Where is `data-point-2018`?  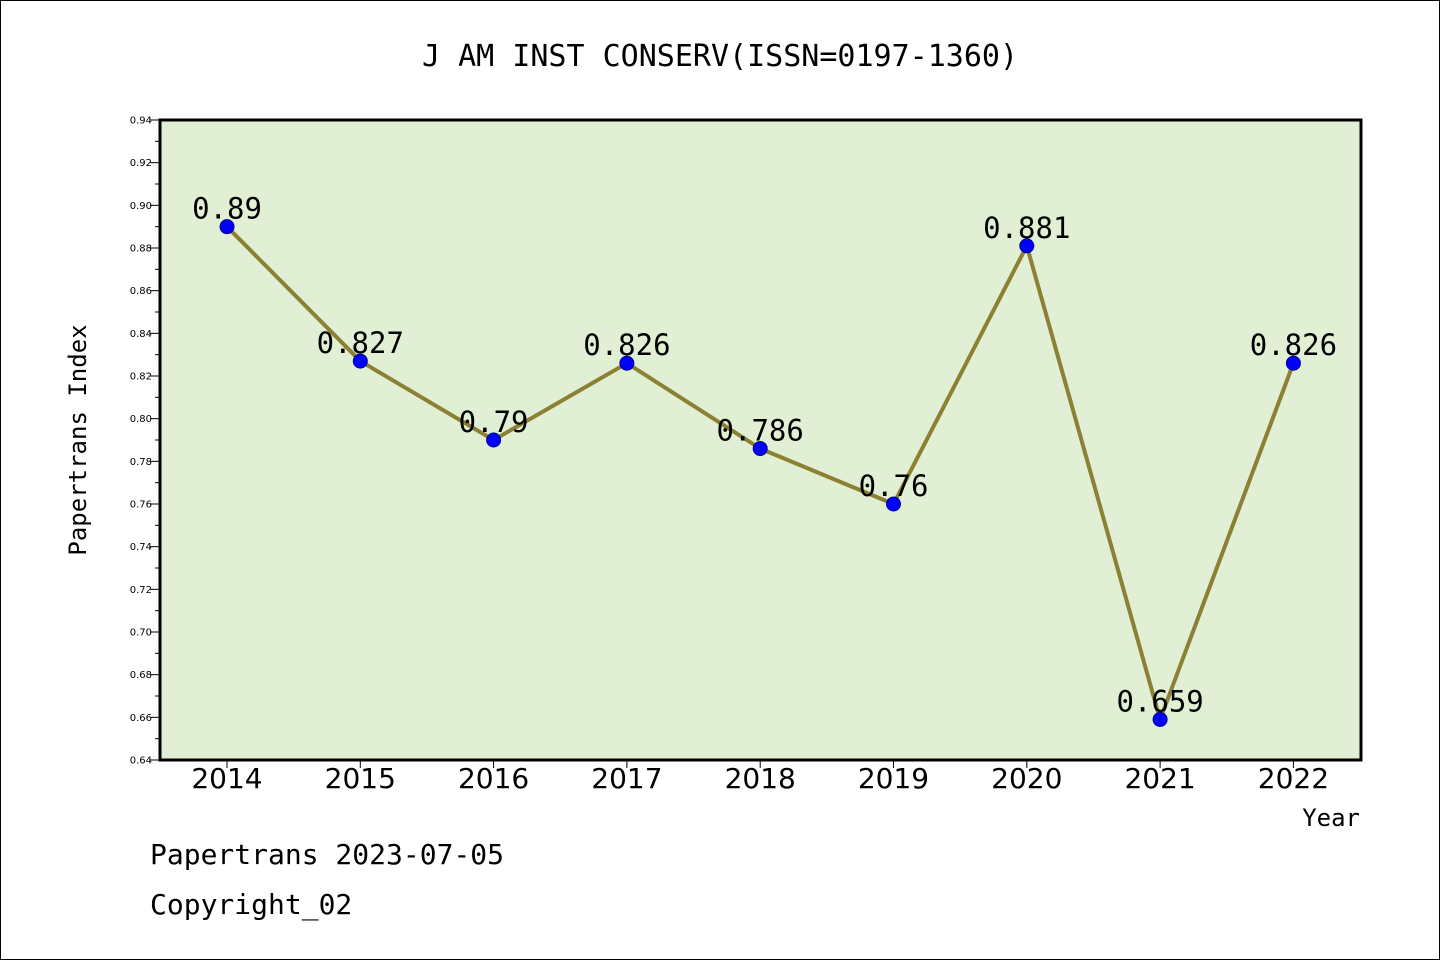
data-point-2018 is located at coordinates (760, 449).